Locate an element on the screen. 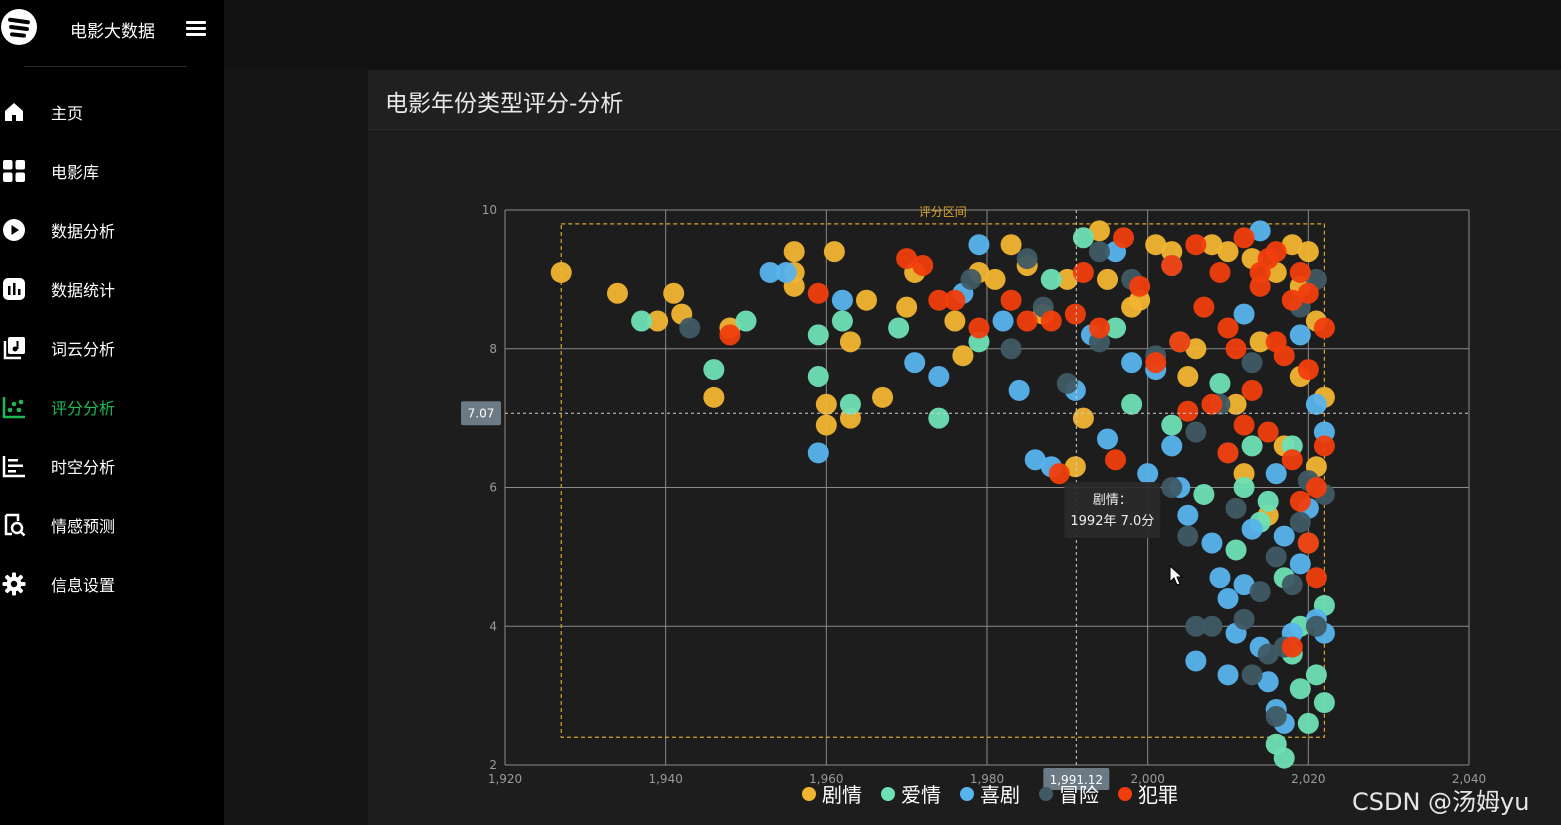 This screenshot has height=825, width=1561. legend-item-4: 犯罪 is located at coordinates (1148, 795).